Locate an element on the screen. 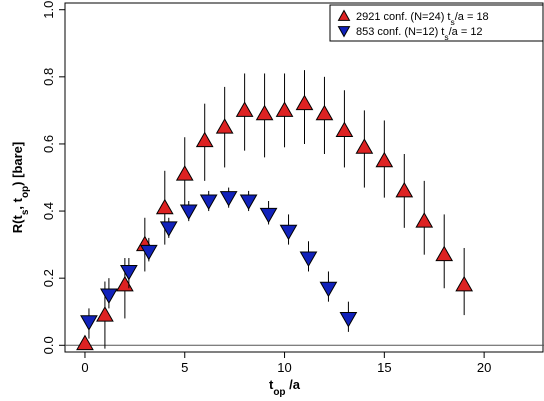 Image resolution: width=544 pixels, height=401 pixels. x-tick-label: 10 is located at coordinates (284, 367).